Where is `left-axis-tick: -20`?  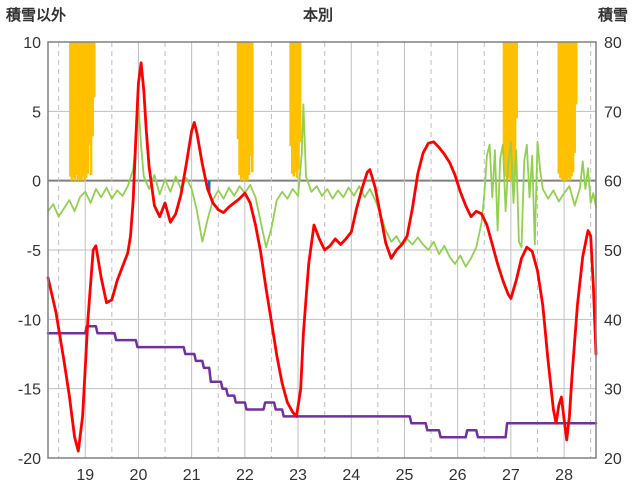 left-axis-tick: -20 is located at coordinates (29, 459).